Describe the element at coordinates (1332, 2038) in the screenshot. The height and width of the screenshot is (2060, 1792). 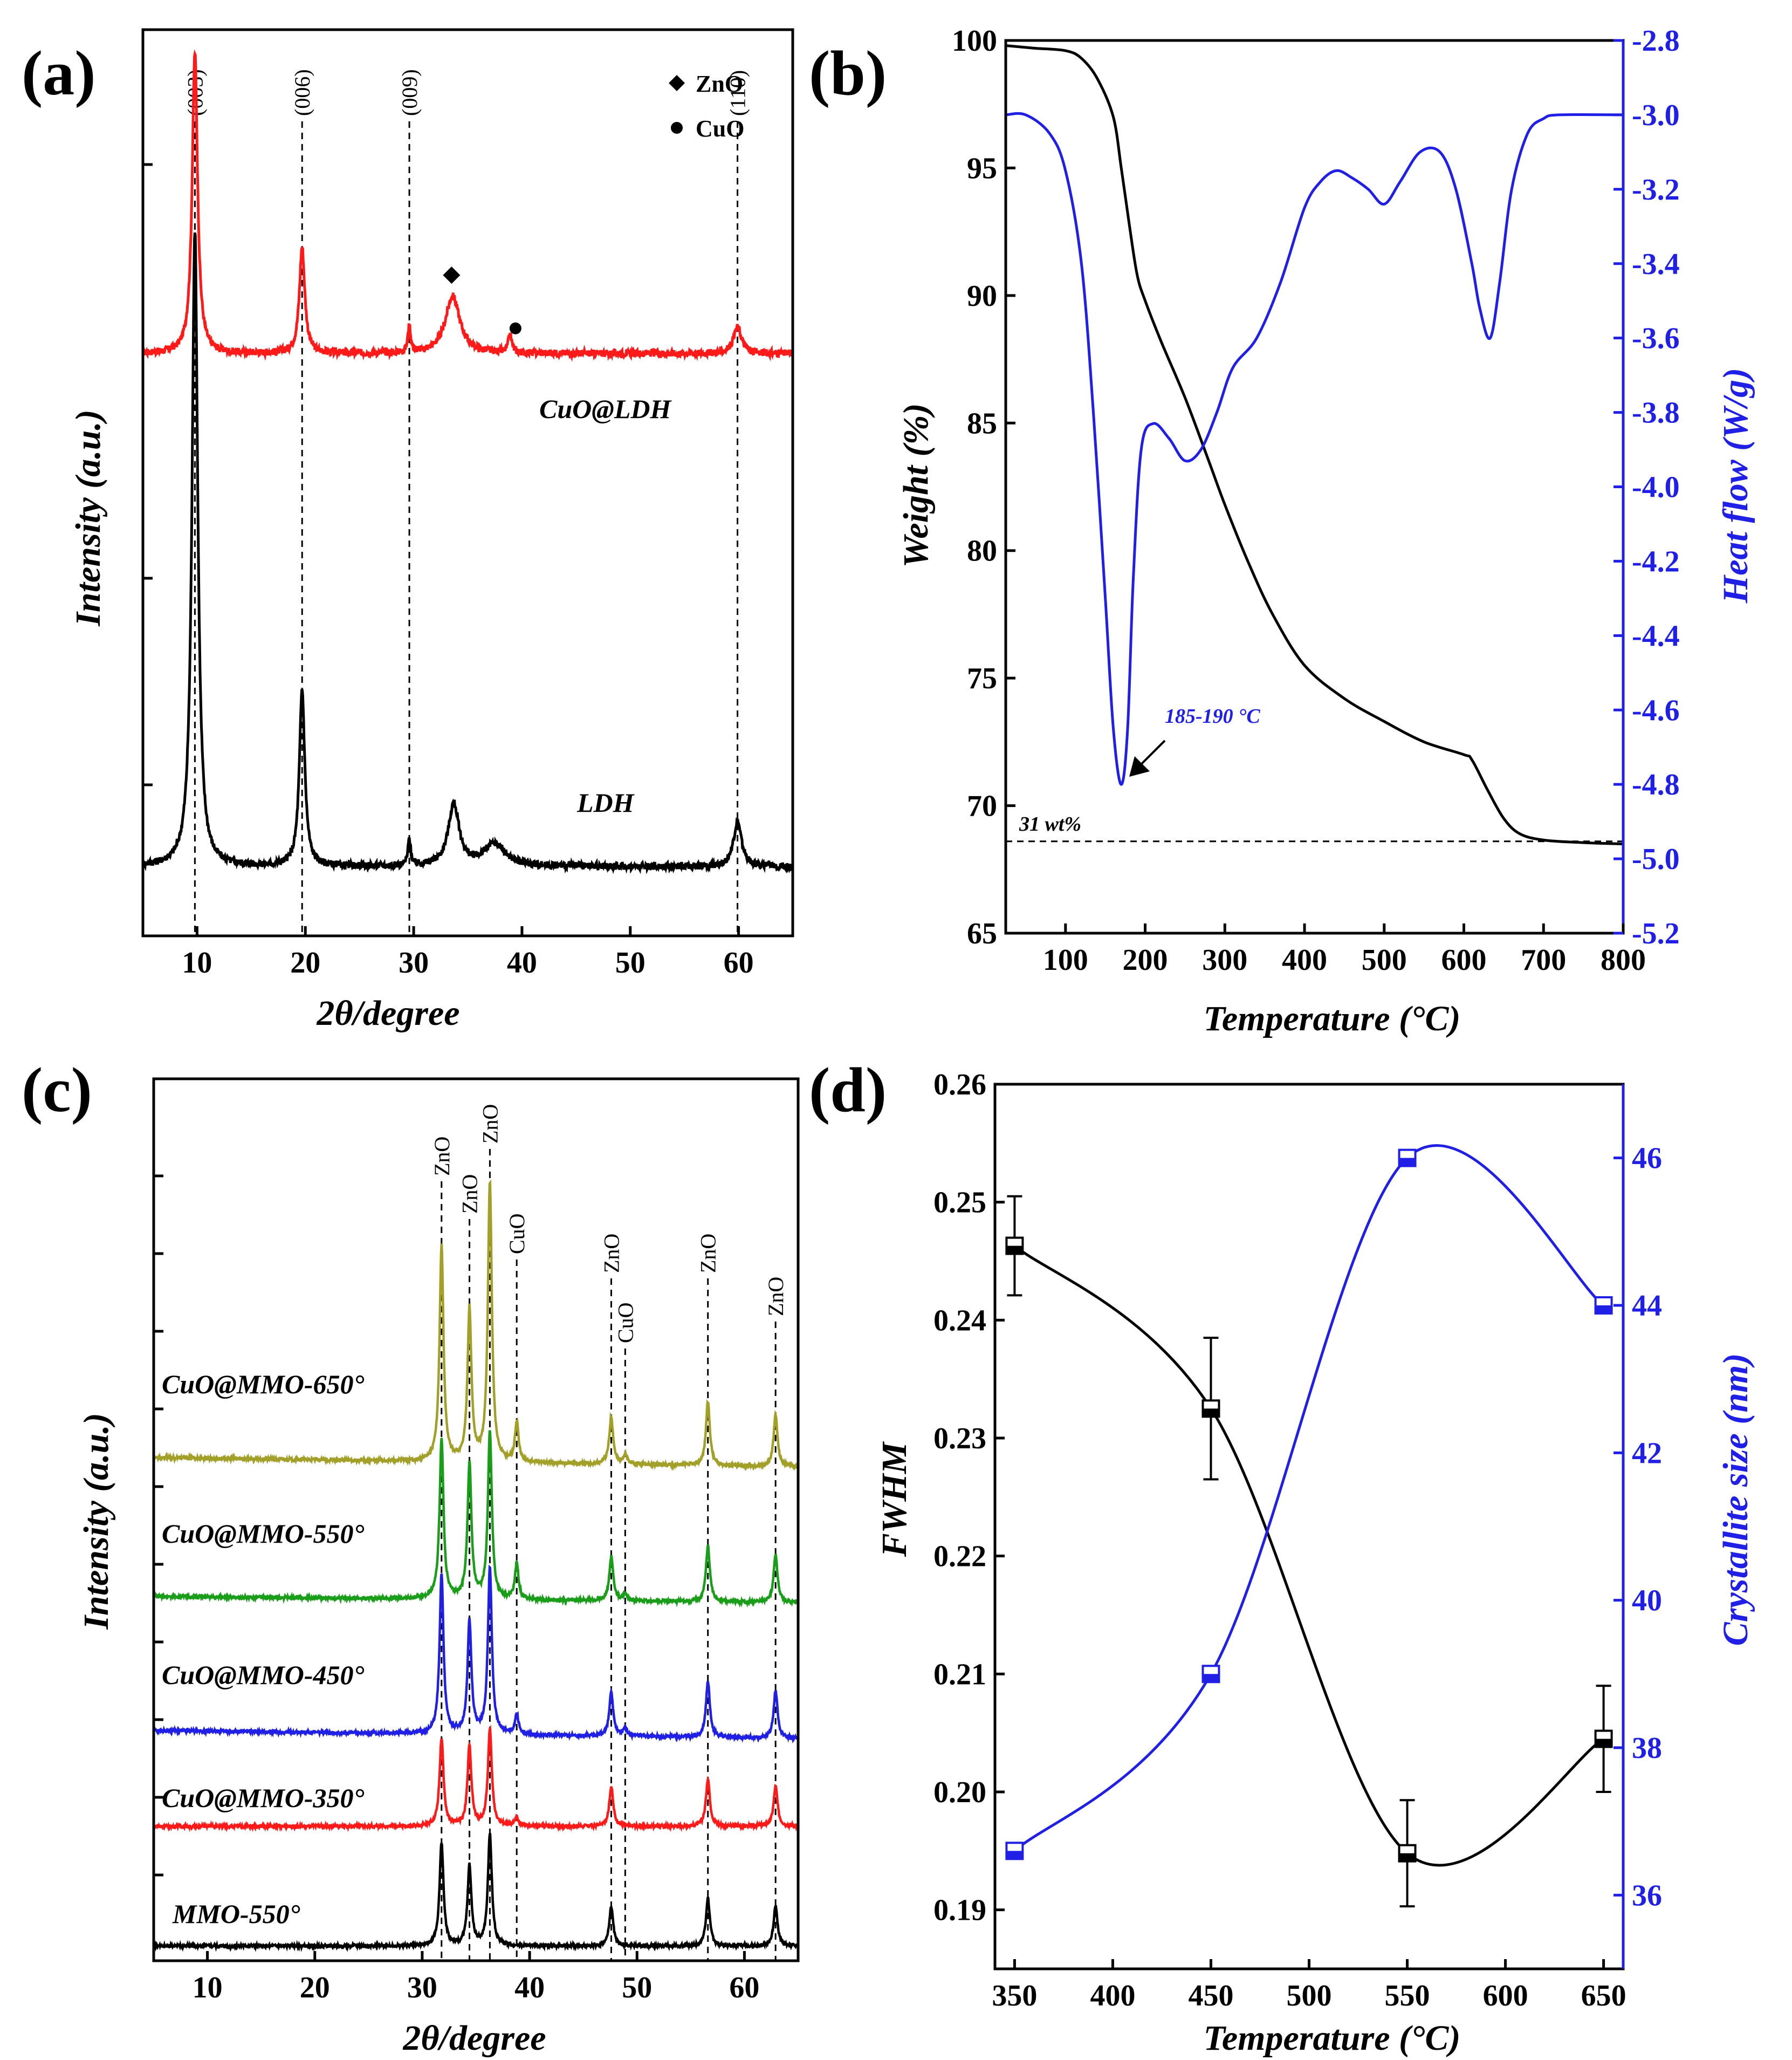
I see `panel-d-xlabel: Temperature (°C)` at that location.